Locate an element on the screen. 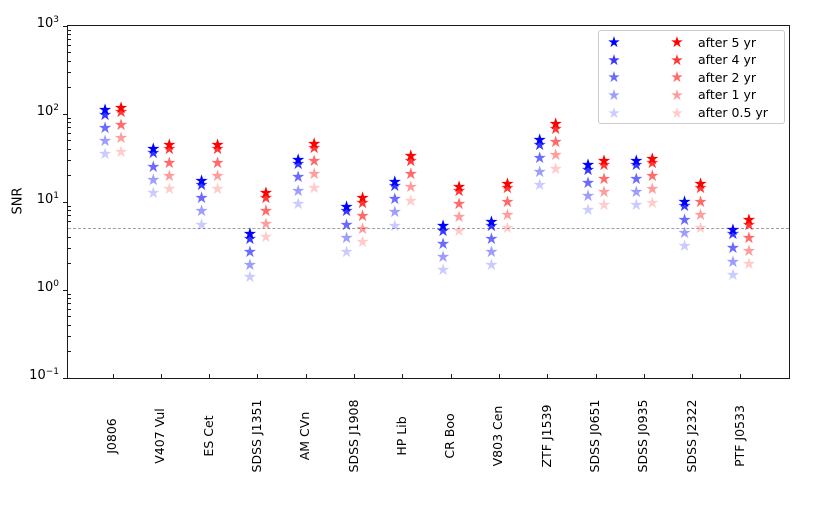 The image size is (830, 511). x-tick-label: SDSS J0935 is located at coordinates (643, 436).